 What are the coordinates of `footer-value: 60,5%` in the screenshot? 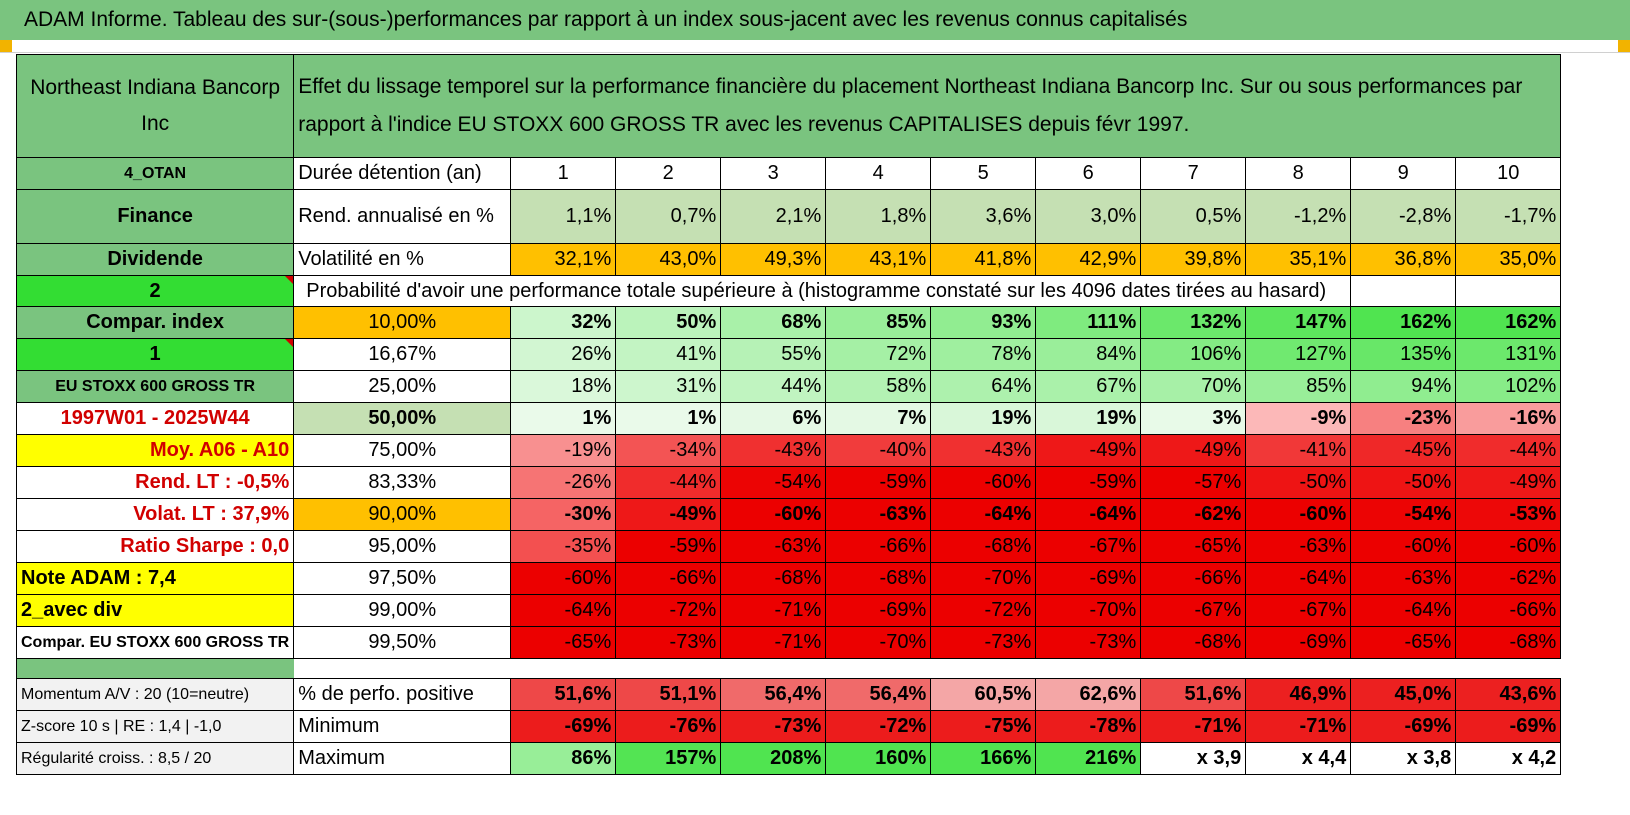 It's located at (983, 694).